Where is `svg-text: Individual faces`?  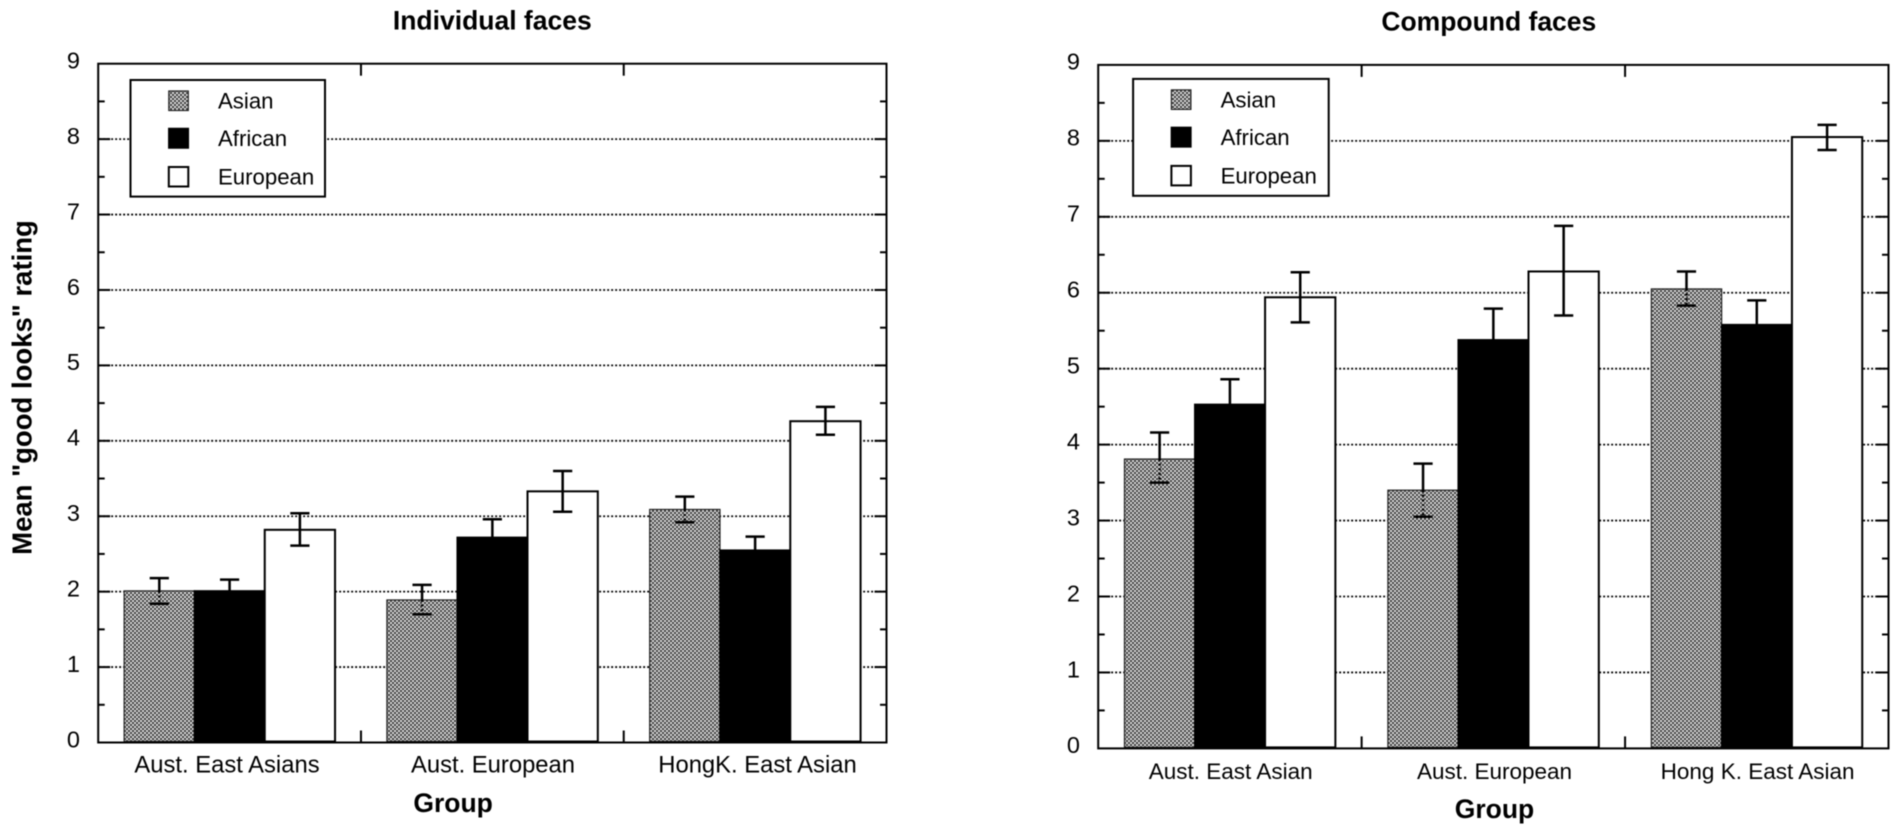 svg-text: Individual faces is located at coordinates (492, 21).